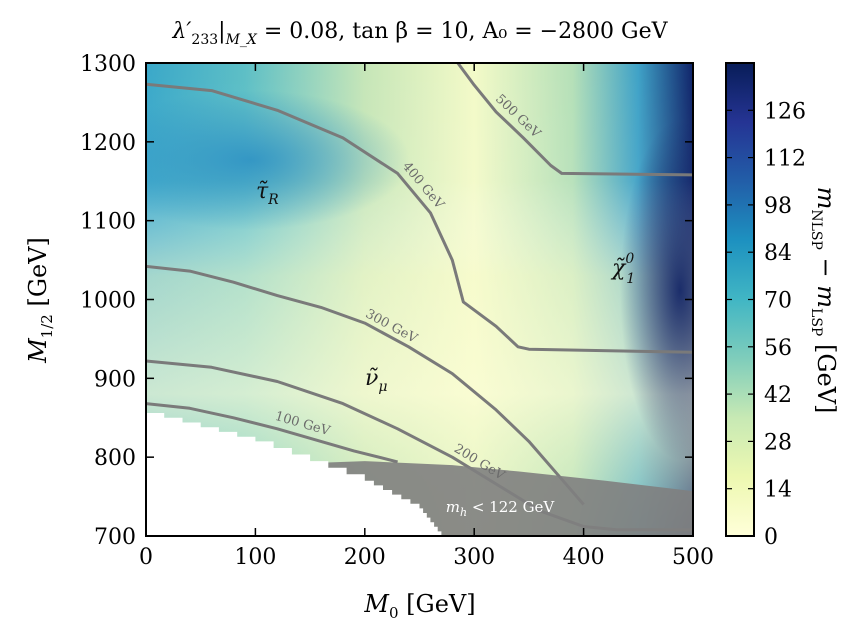 The width and height of the screenshot is (864, 644). Describe the element at coordinates (778, 301) in the screenshot. I see `colorbar-tick-label: 70` at that location.